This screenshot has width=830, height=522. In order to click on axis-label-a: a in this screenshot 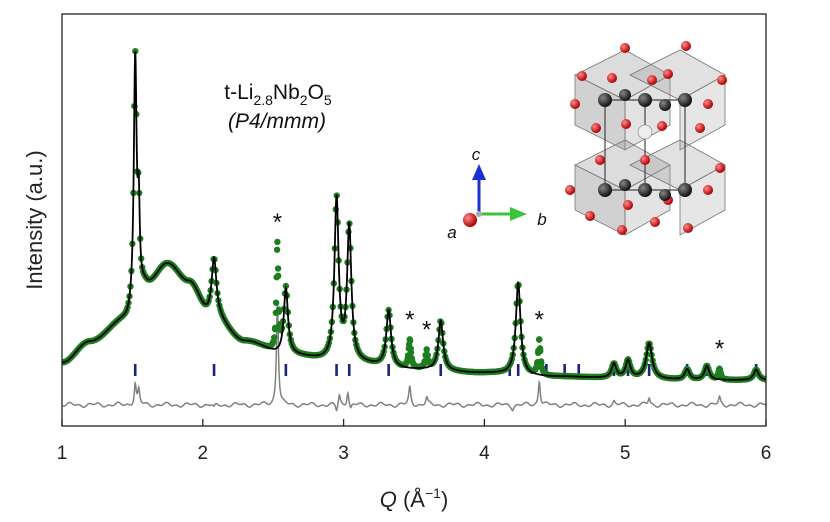, I will do `click(451, 232)`.